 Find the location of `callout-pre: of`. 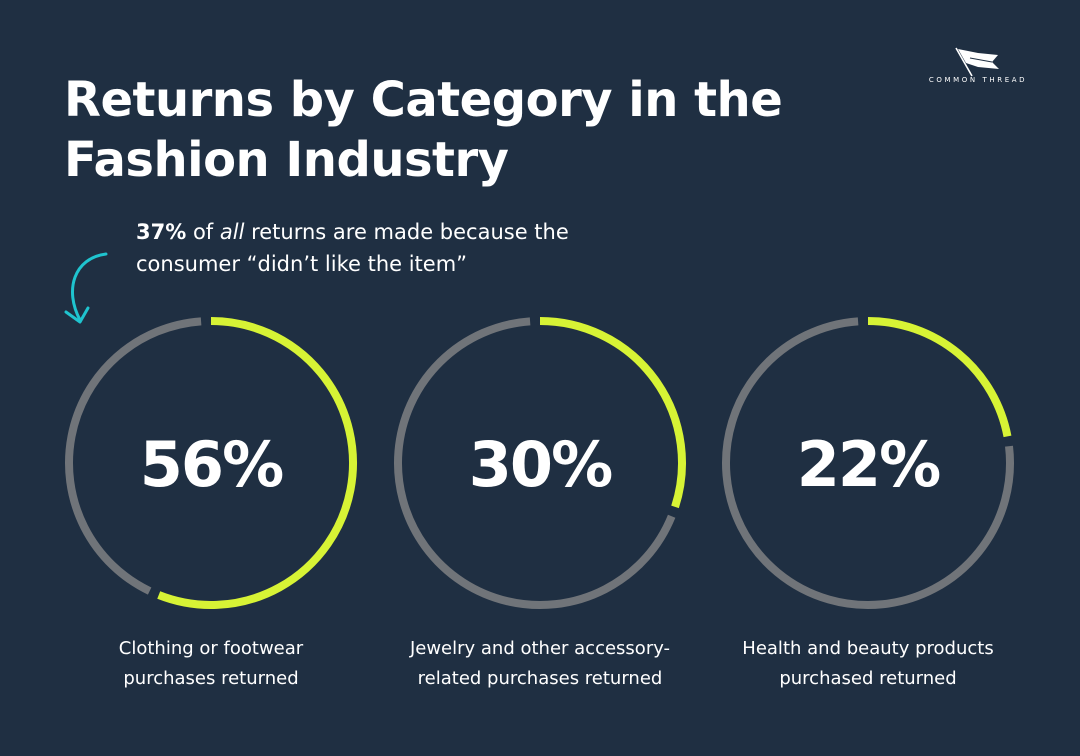

callout-pre: of is located at coordinates (203, 232).